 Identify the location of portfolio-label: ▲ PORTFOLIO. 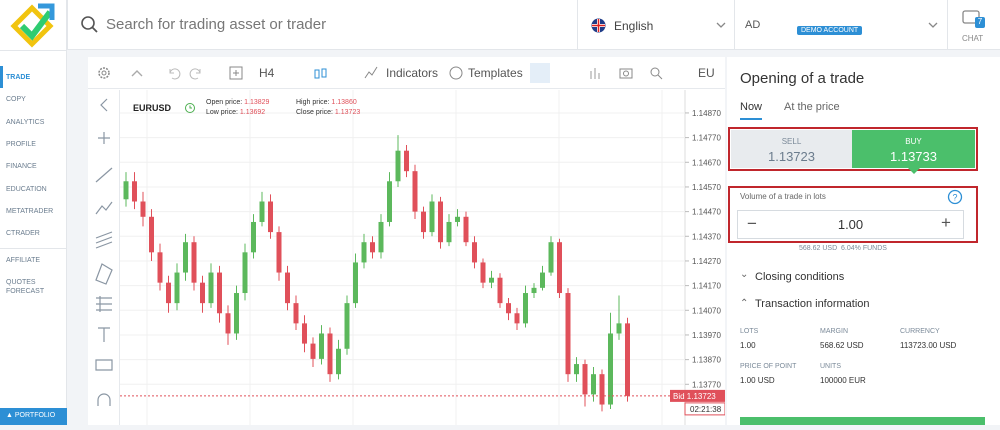
(31, 415).